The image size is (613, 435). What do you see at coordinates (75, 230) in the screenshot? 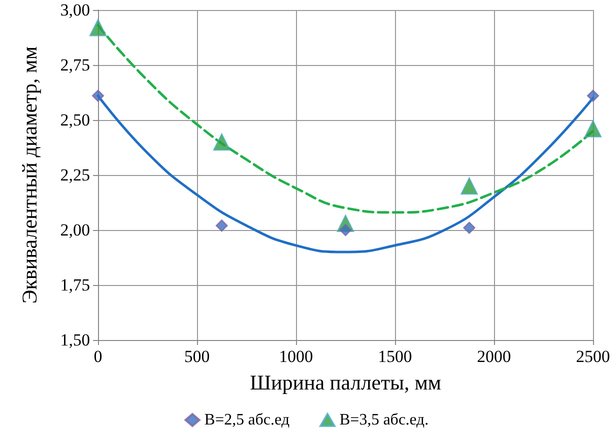
I see `y-tick-label: 2,00` at bounding box center [75, 230].